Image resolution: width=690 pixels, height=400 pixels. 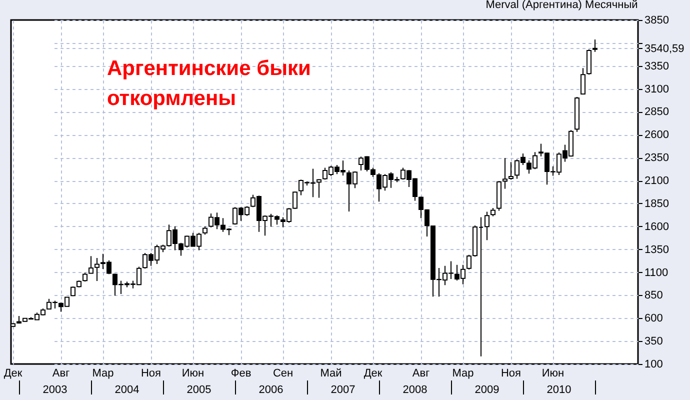 What do you see at coordinates (653, 342) in the screenshot?
I see `y-tick-label: 350` at bounding box center [653, 342].